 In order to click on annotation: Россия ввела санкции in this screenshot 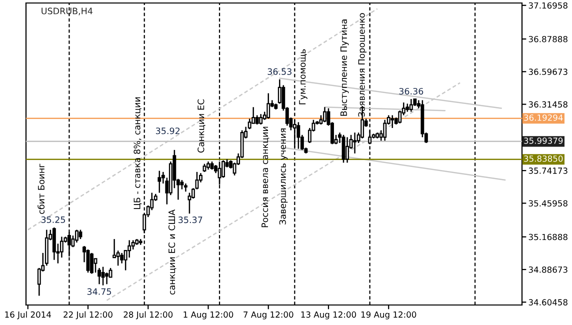, I will do `click(266, 177)`.